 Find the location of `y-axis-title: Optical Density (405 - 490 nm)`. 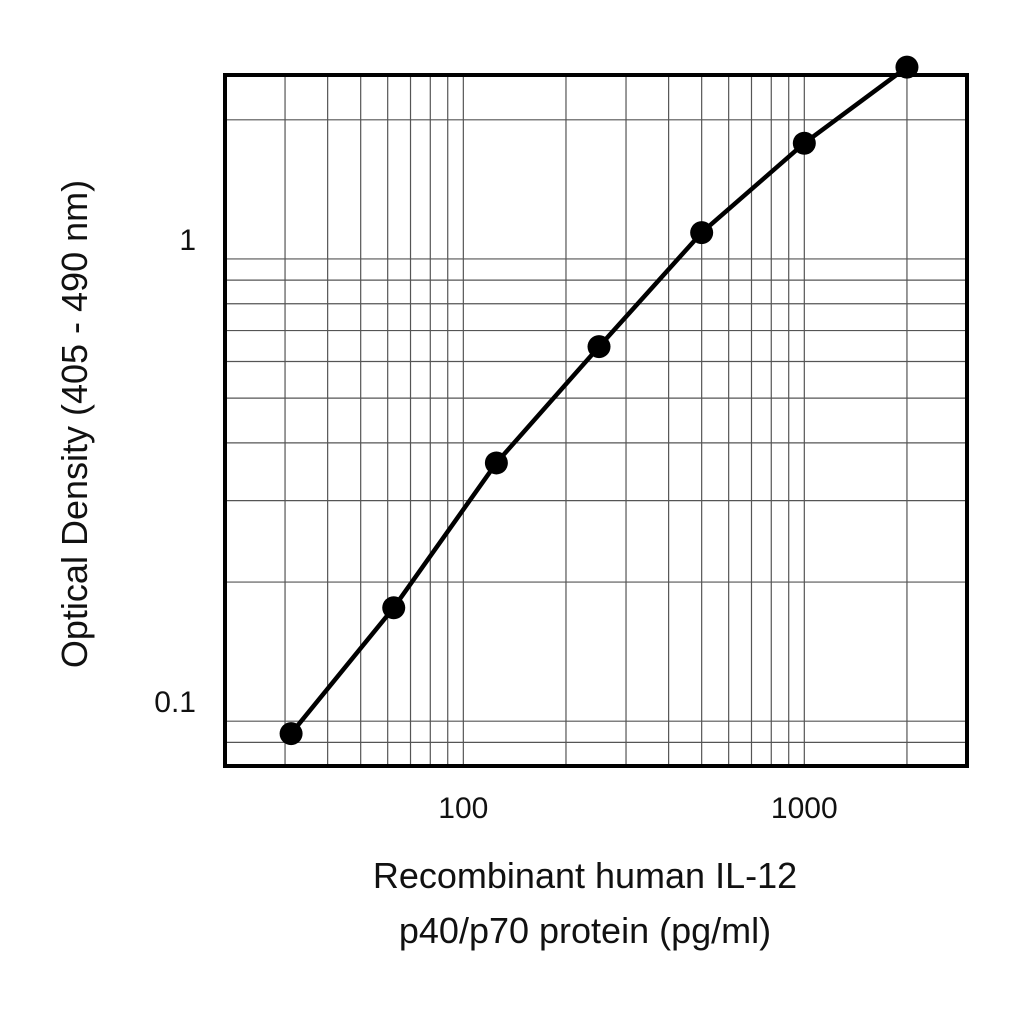

y-axis-title: Optical Density (405 - 490 nm) is located at coordinates (74, 424).